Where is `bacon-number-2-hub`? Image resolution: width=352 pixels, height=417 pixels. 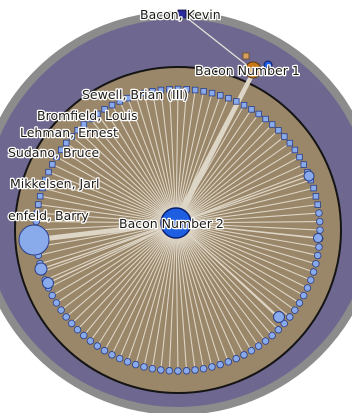 bacon-number-2-hub is located at coordinates (176, 223).